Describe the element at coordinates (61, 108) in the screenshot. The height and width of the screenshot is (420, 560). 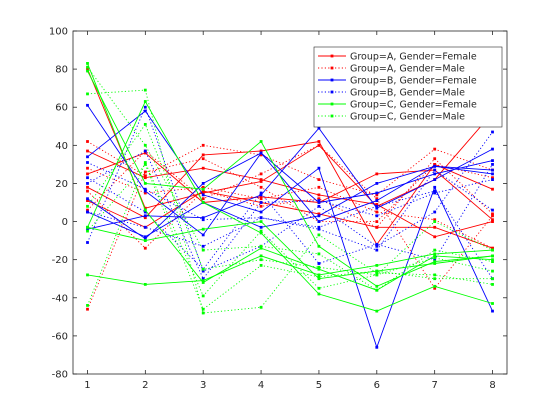
I see `y-tick-label: 60` at that location.